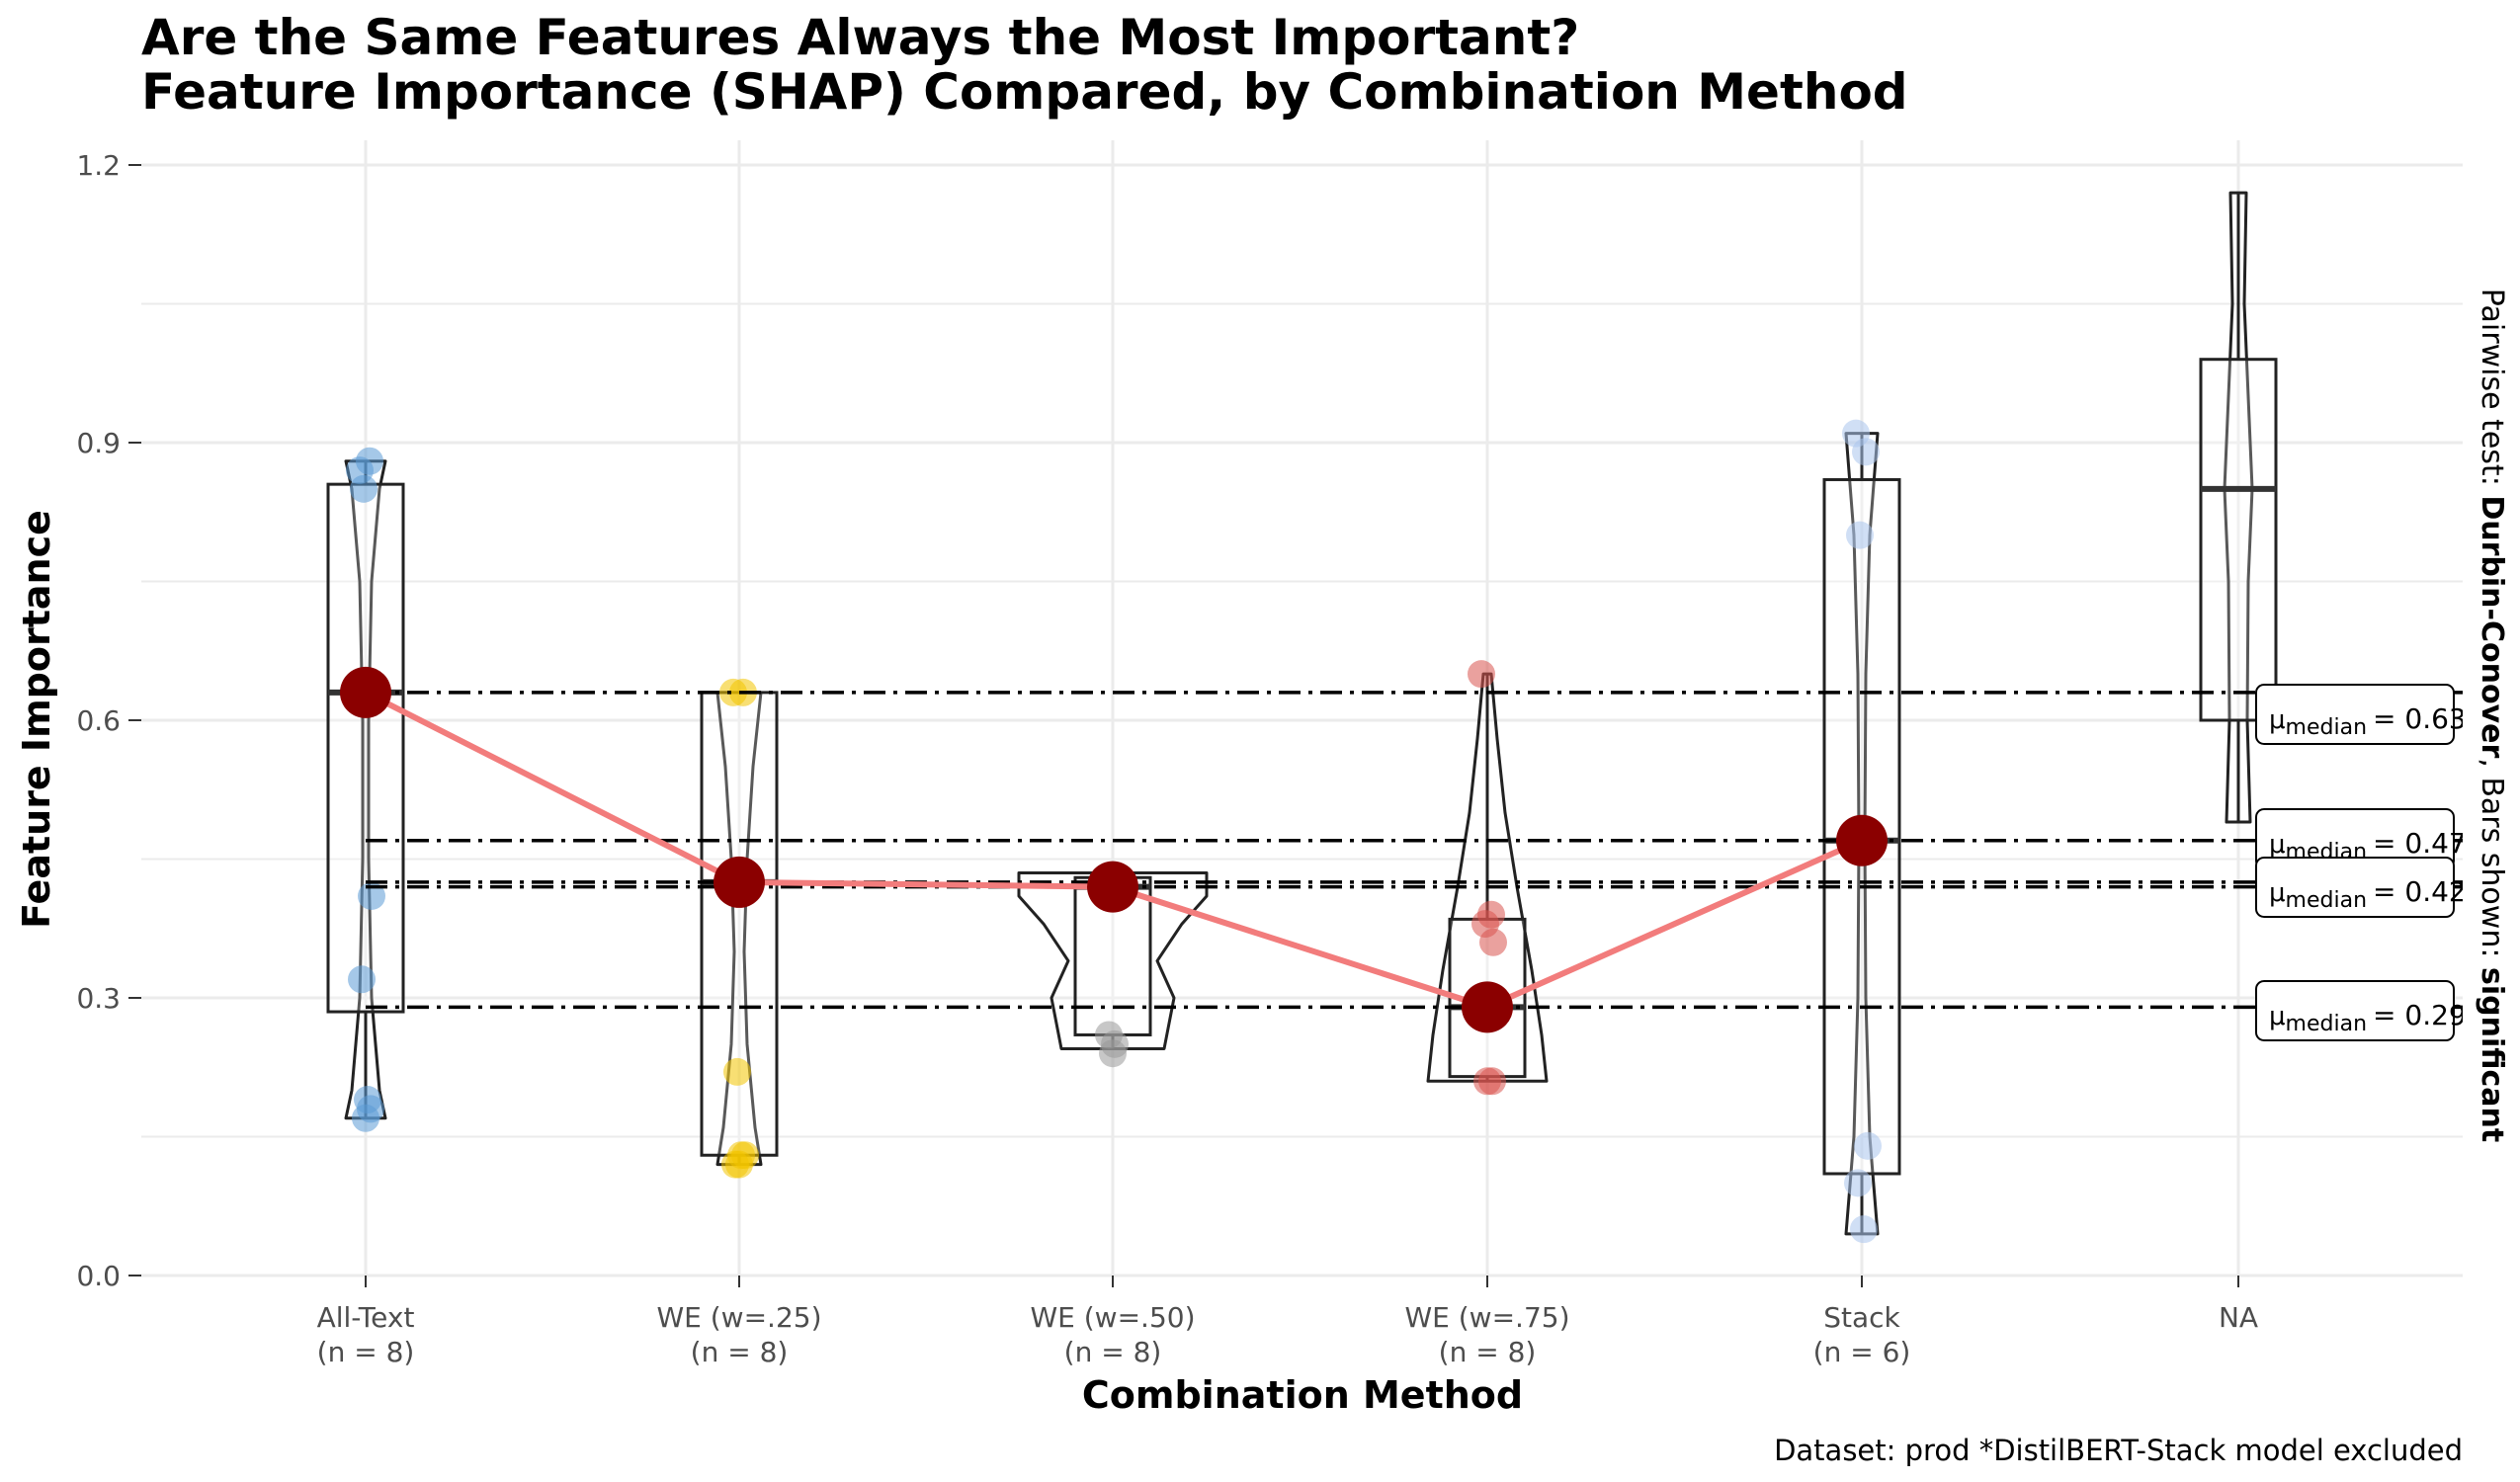  I want to click on x-axis-title: Combination Method, so click(1302, 1395).